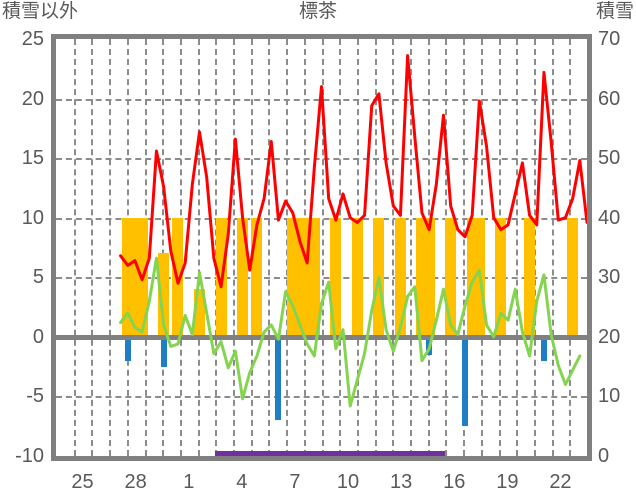  Describe the element at coordinates (560, 482) in the screenshot. I see `x-axis-tick-label: 22` at that location.